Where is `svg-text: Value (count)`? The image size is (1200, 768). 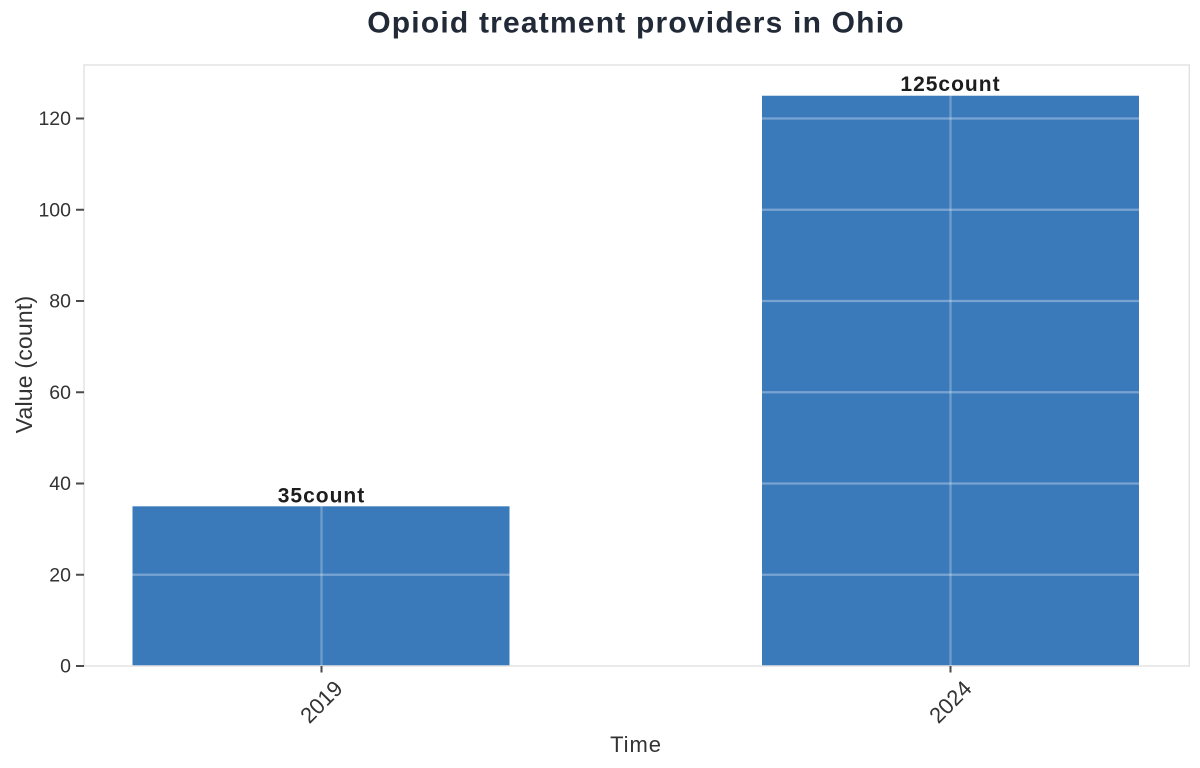 svg-text: Value (count) is located at coordinates (24, 365).